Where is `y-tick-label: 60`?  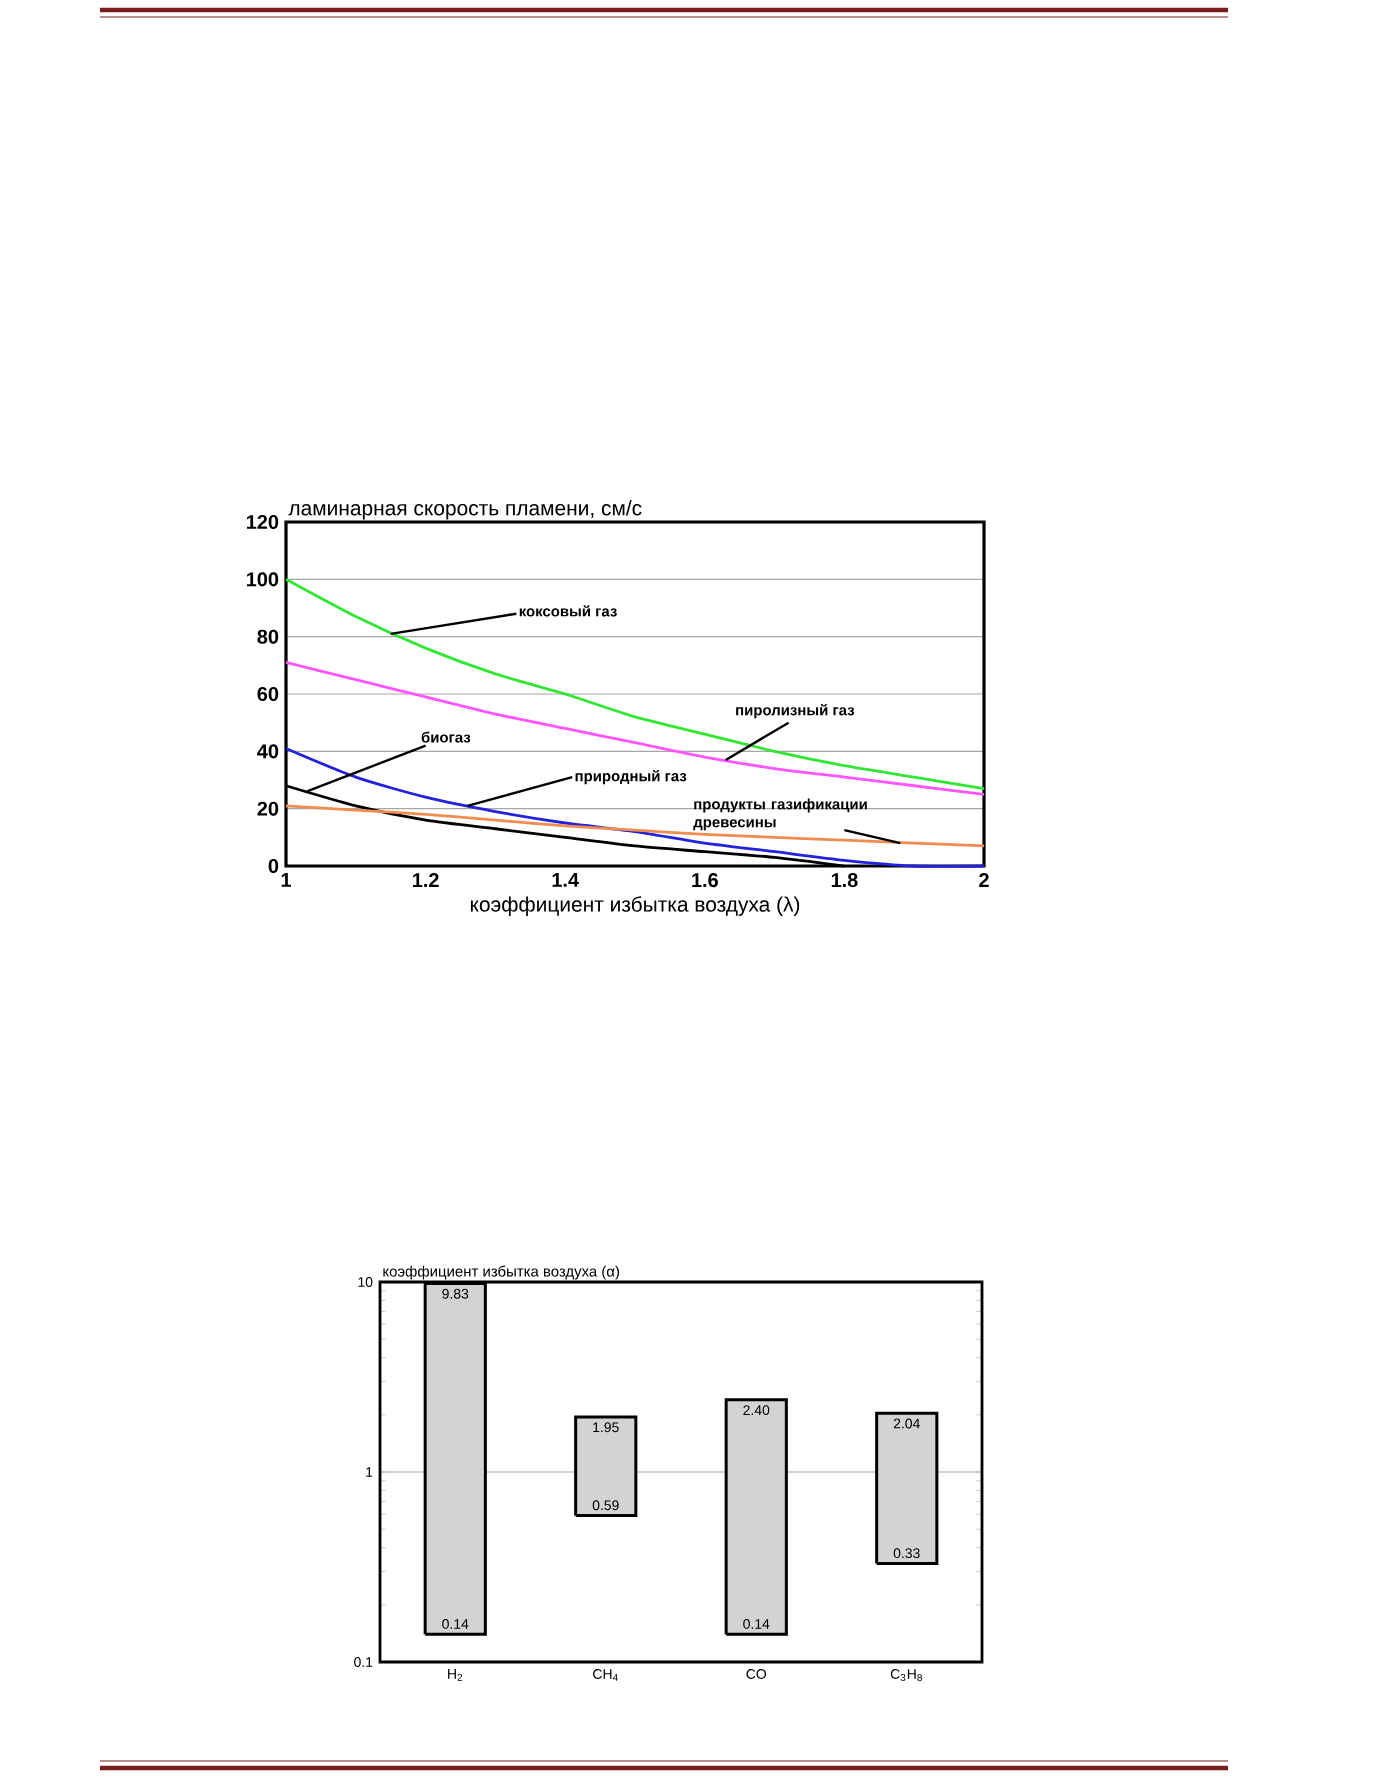
y-tick-label: 60 is located at coordinates (268, 694).